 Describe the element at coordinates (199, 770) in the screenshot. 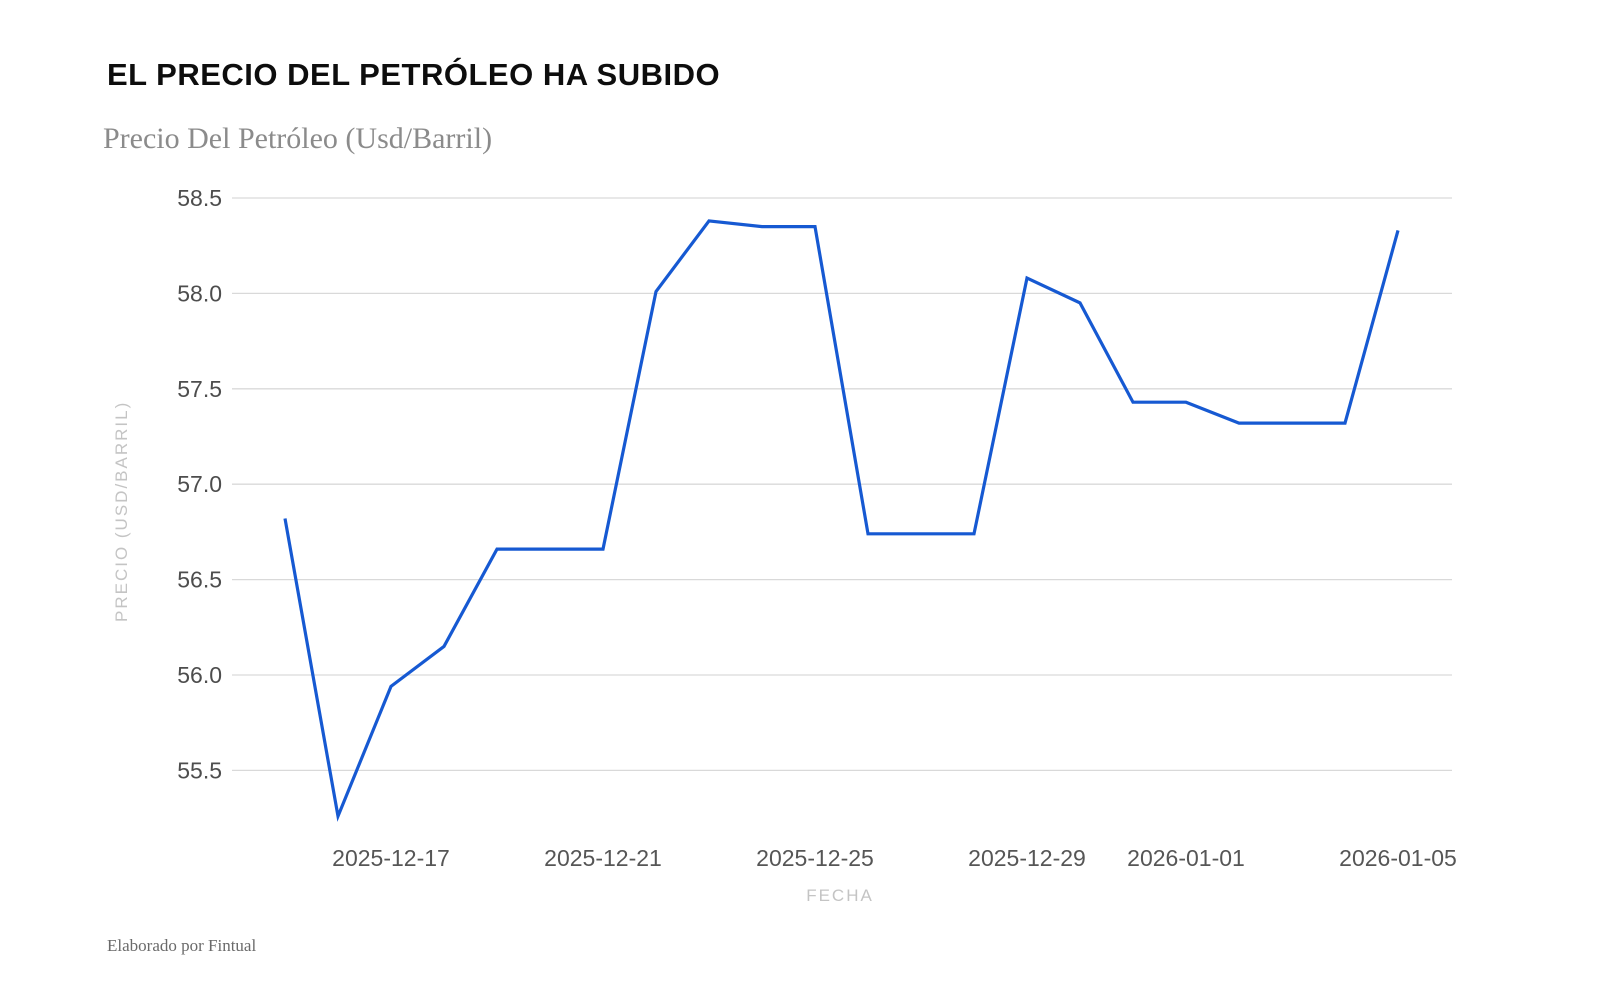

I see `y-tick-label: 55.5` at that location.